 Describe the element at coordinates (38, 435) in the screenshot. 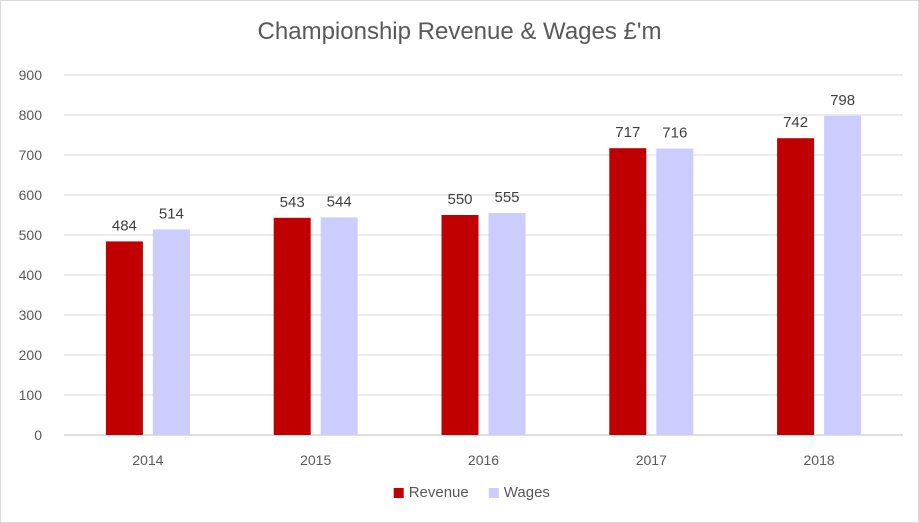

I see `y-tick-label: 0` at that location.